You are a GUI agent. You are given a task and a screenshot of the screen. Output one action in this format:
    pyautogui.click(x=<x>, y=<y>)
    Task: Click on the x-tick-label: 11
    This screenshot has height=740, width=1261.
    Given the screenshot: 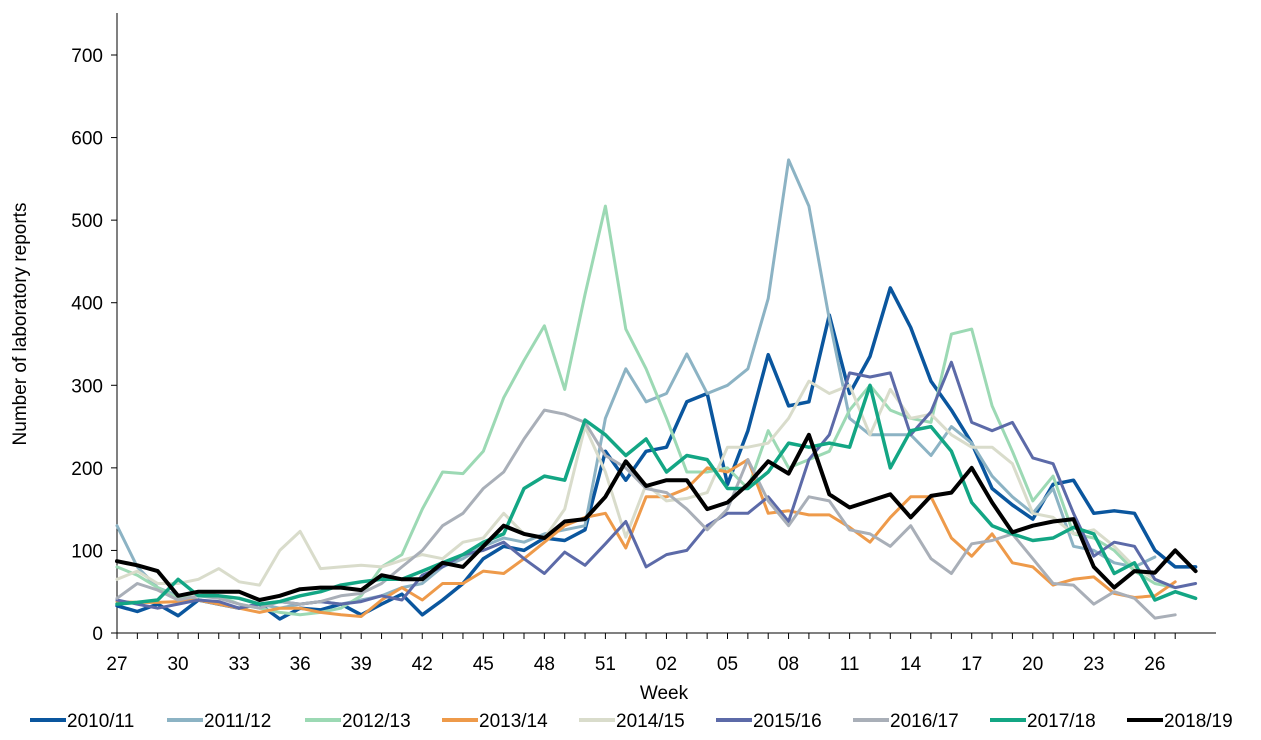 What is the action you would take?
    pyautogui.click(x=850, y=664)
    